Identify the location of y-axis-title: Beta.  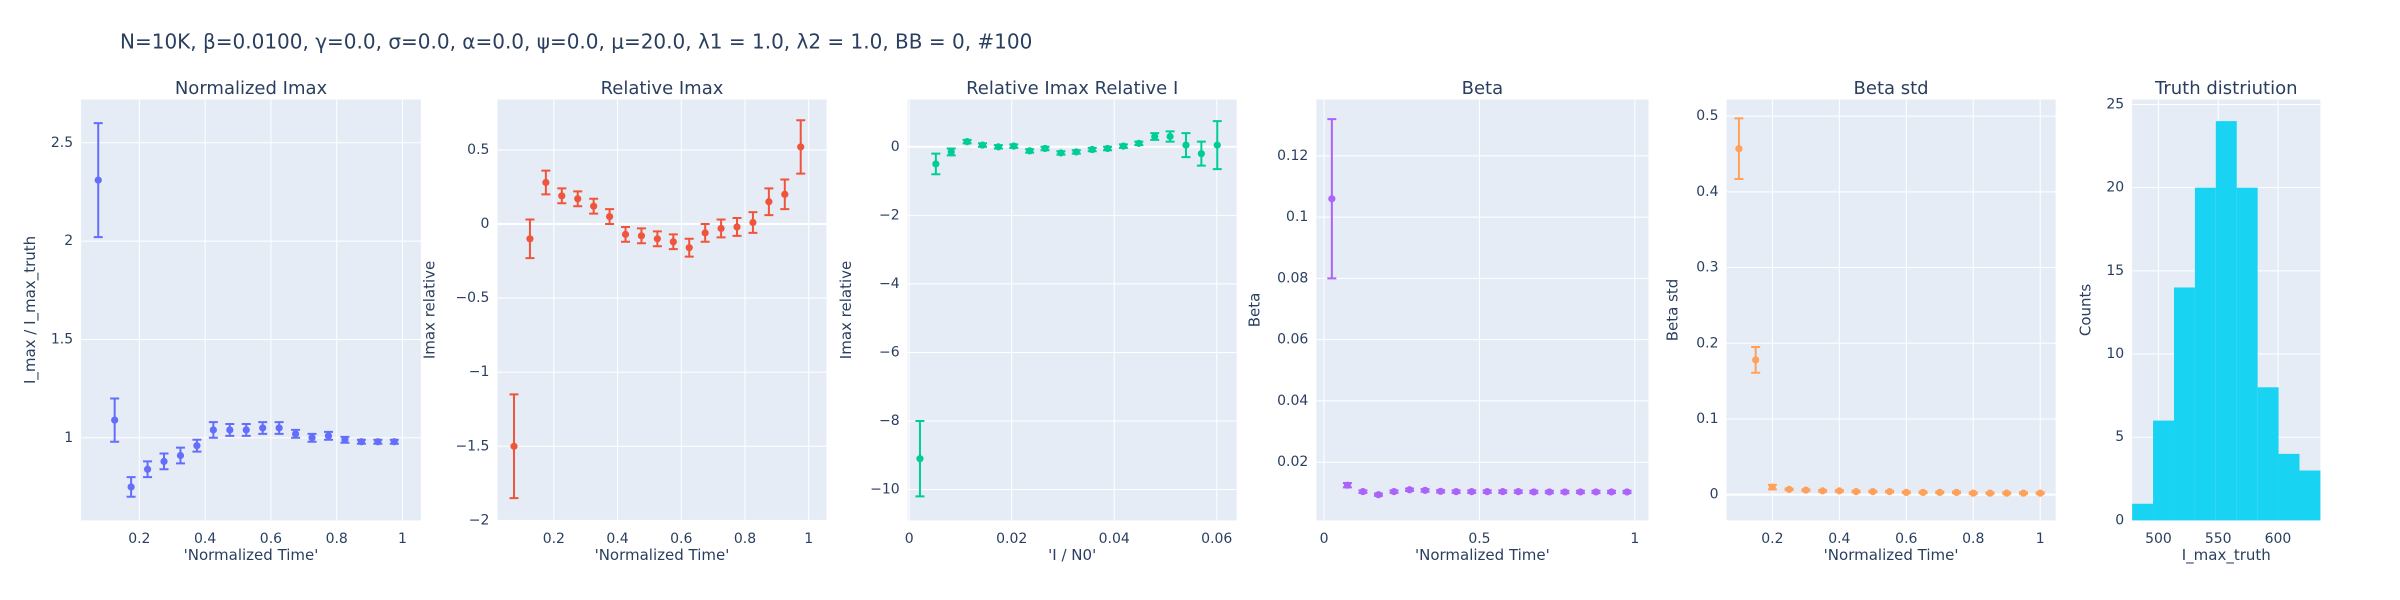
(1255, 310).